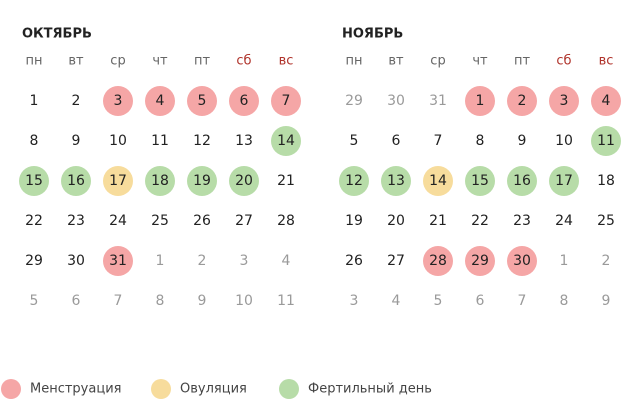  What do you see at coordinates (118, 261) in the screenshot?
I see `day-number: 31` at bounding box center [118, 261].